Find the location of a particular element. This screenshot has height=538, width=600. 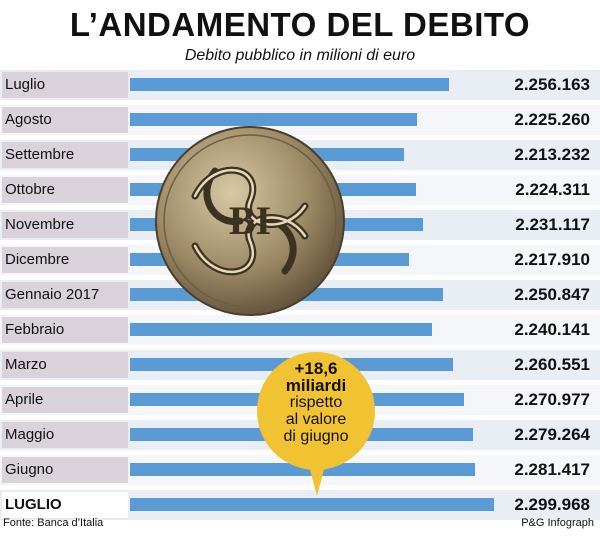

category-label: Novembre is located at coordinates (65, 225).